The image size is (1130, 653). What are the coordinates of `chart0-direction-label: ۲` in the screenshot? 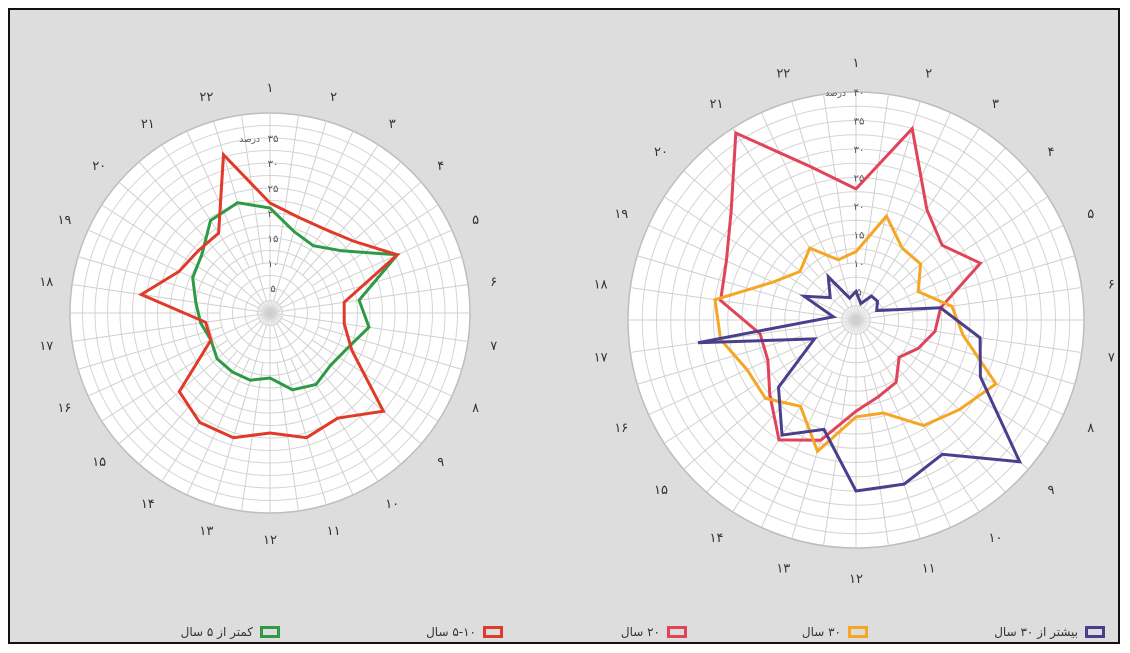 It's located at (333, 97).